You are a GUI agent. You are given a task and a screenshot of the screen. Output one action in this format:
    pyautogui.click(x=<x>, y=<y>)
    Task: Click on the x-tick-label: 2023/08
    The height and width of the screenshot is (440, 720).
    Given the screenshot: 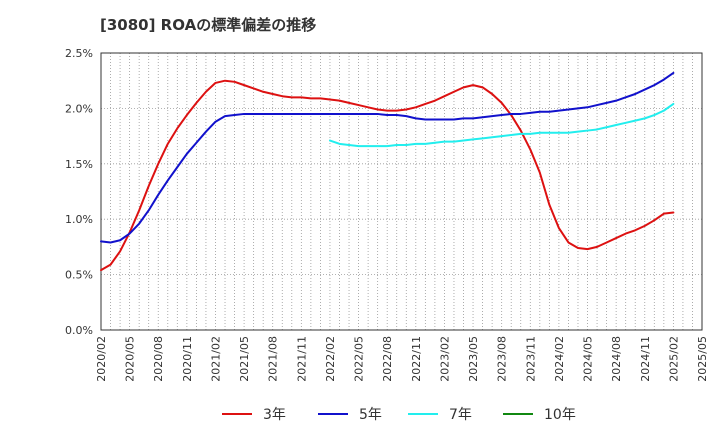 What is the action you would take?
    pyautogui.click(x=502, y=359)
    